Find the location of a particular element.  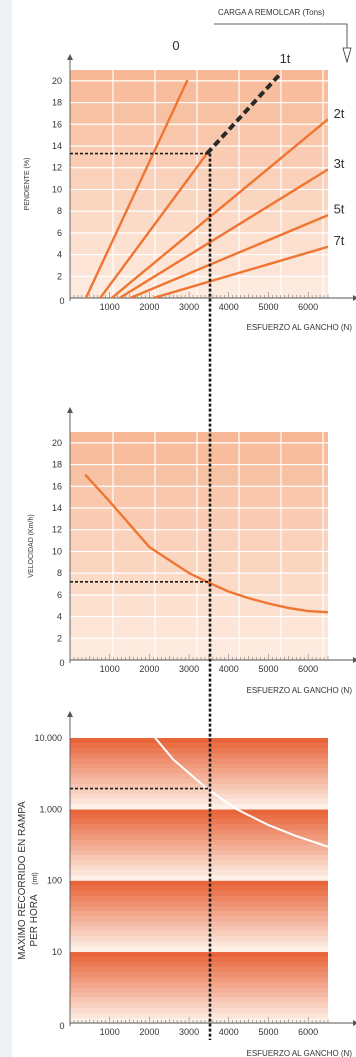

y-tick-label: 6 is located at coordinates (59, 233).